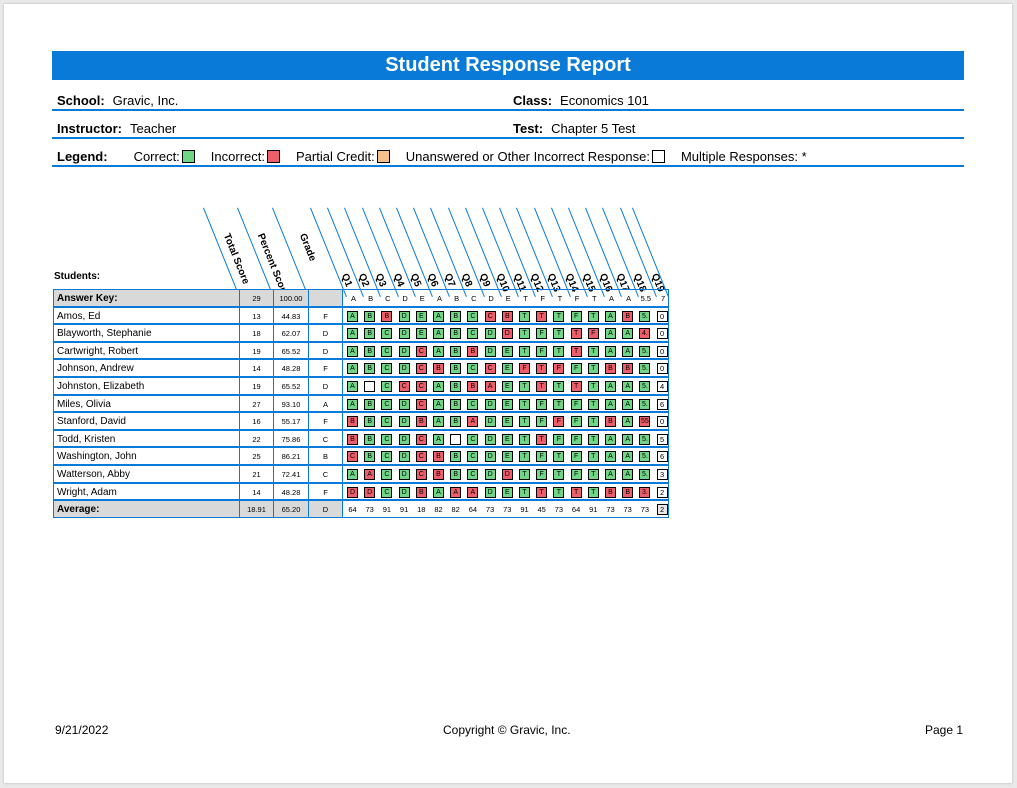  What do you see at coordinates (326, 509) in the screenshot?
I see `grade: D` at bounding box center [326, 509].